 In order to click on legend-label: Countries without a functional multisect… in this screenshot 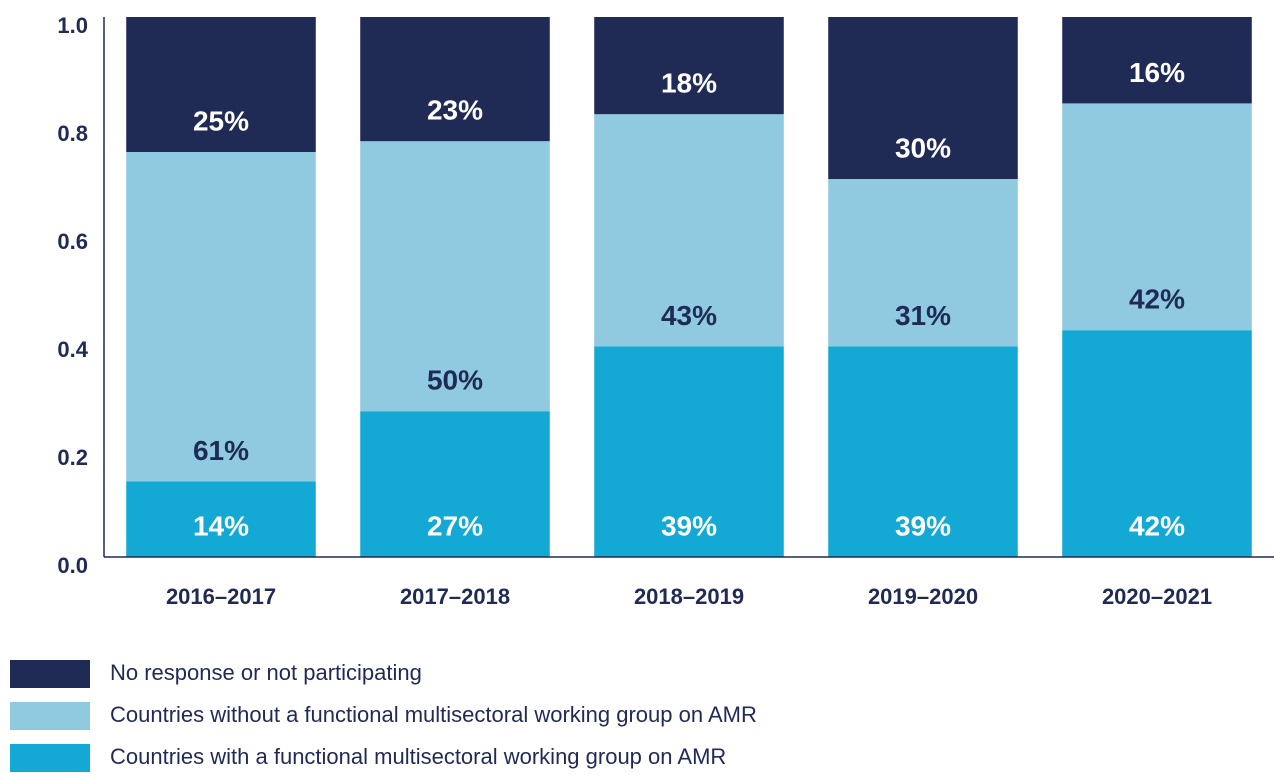, I will do `click(433, 714)`.